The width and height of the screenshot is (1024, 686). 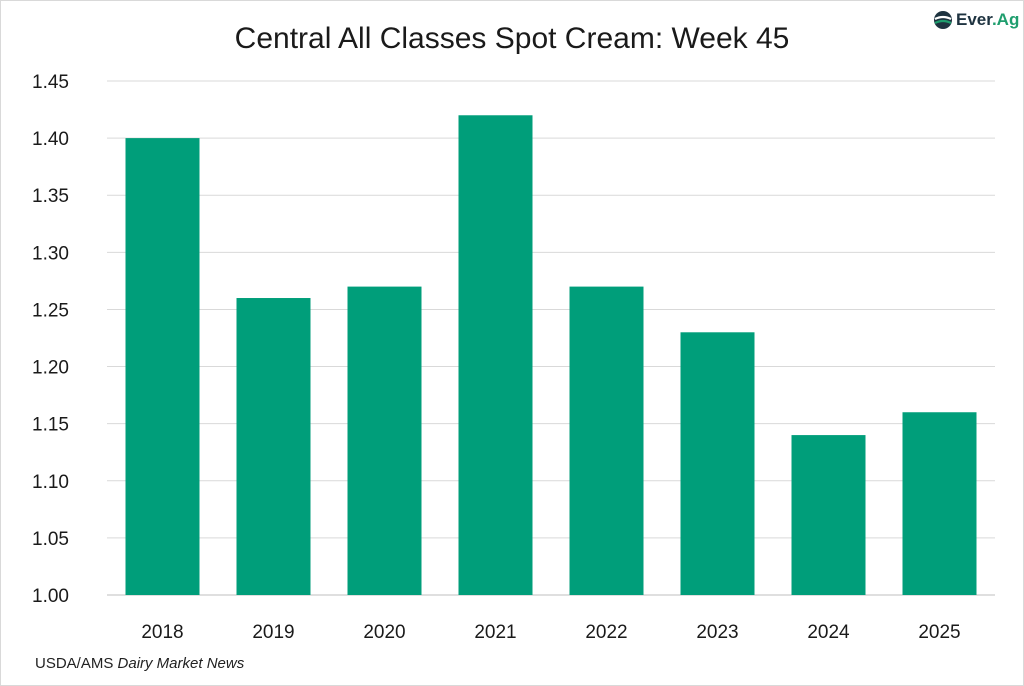 I want to click on y-tick-label: 1.25, so click(x=50, y=310).